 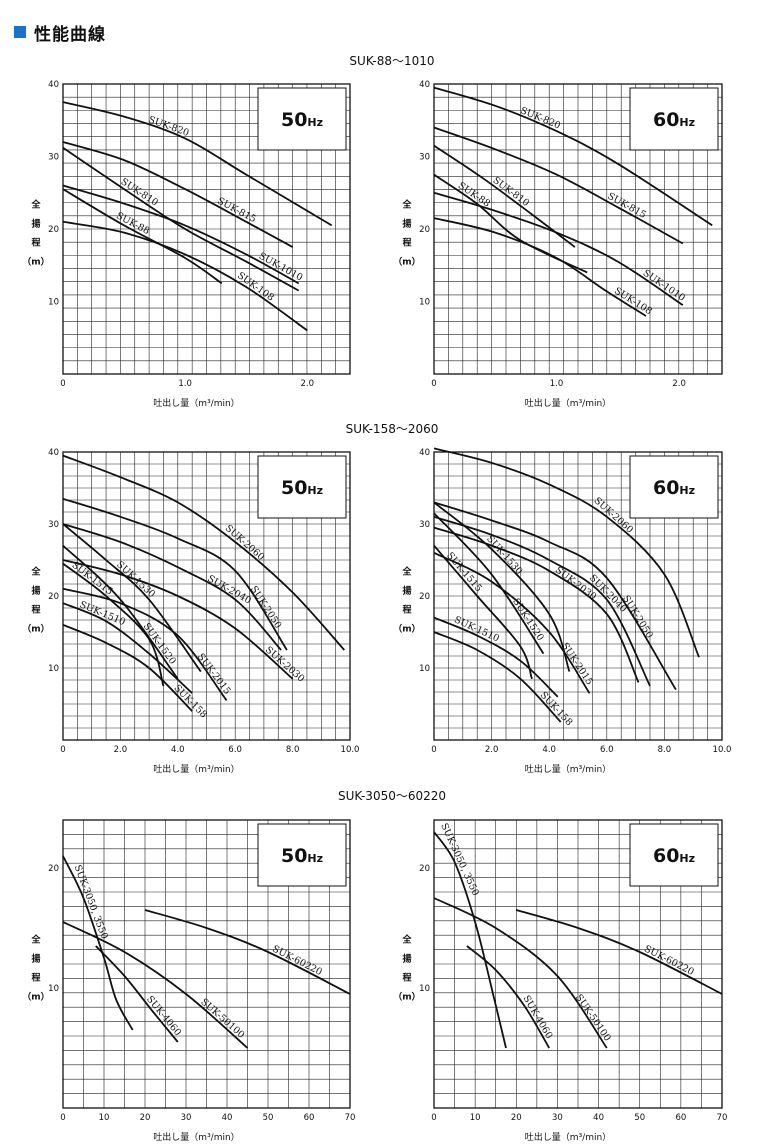 What do you see at coordinates (222, 1019) in the screenshot?
I see `curve-label: SUK-50100` at bounding box center [222, 1019].